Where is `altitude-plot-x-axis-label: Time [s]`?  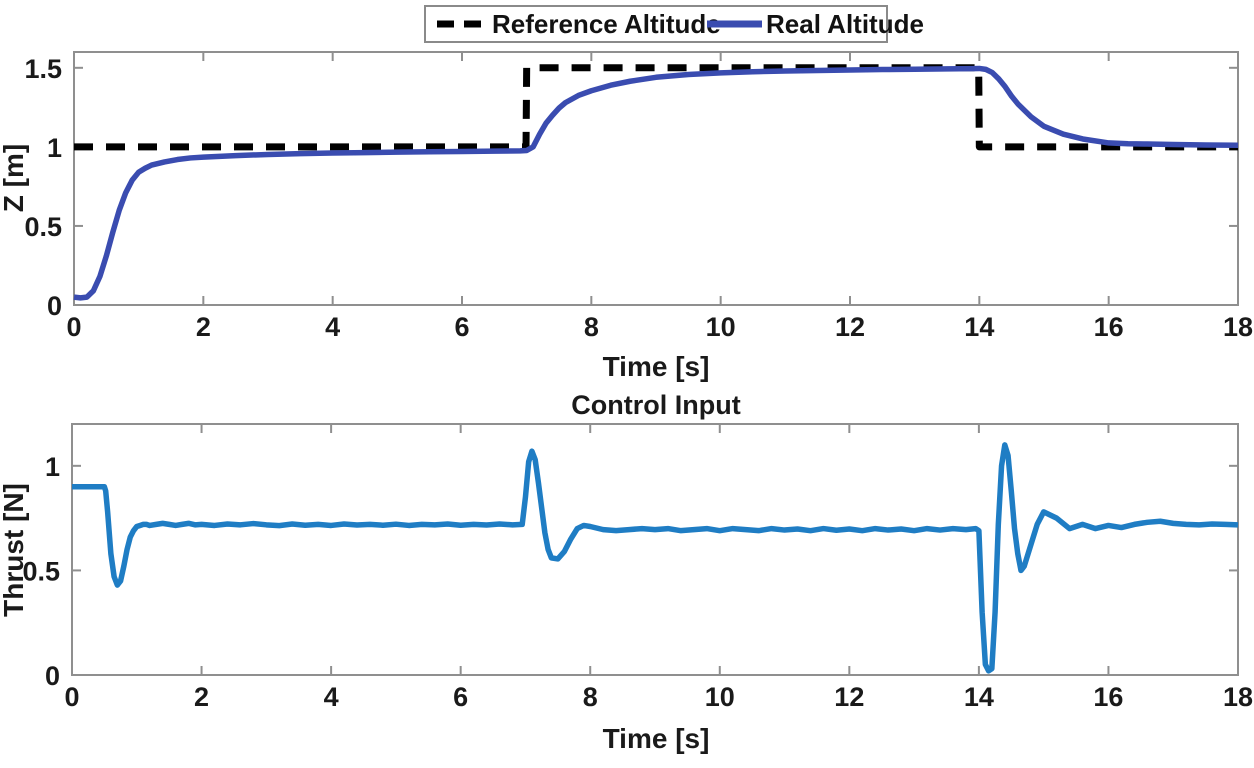 altitude-plot-x-axis-label: Time [s] is located at coordinates (656, 366).